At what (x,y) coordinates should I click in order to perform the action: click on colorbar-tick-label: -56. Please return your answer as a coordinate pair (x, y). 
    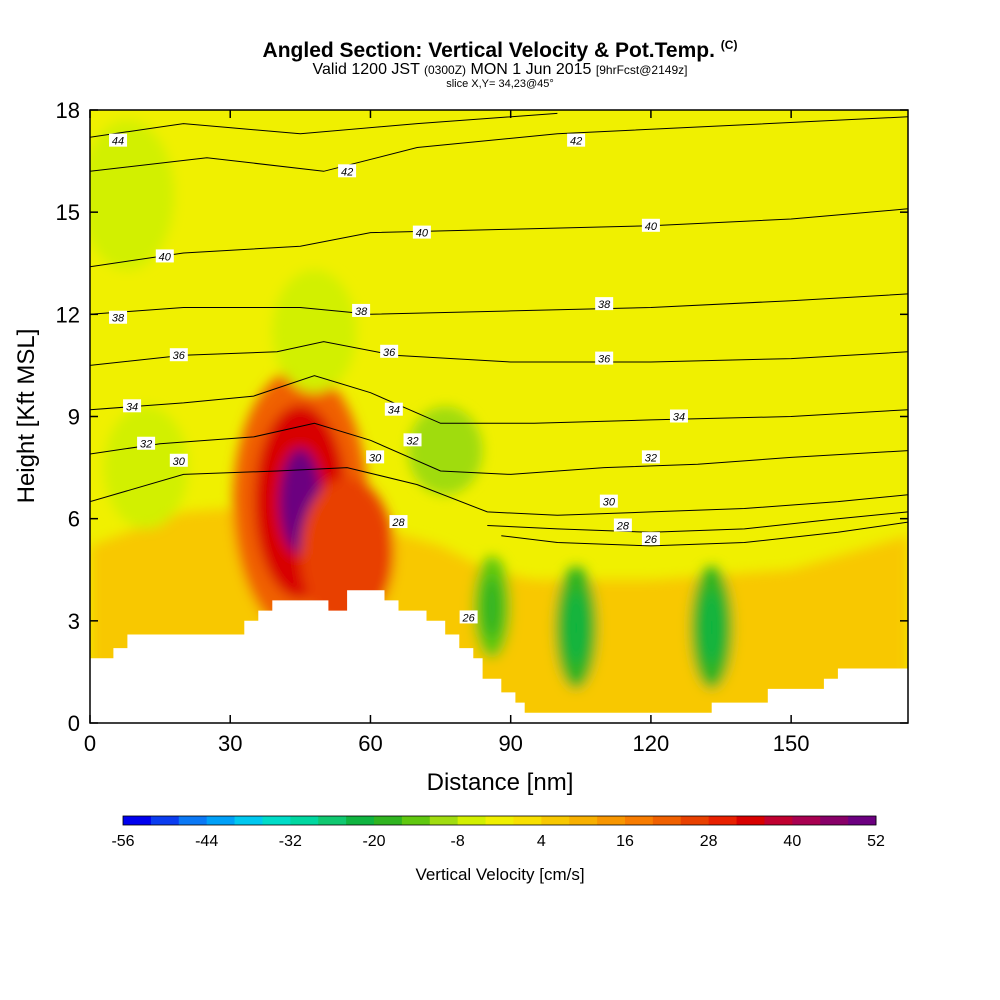
    Looking at the image, I should click on (122, 841).